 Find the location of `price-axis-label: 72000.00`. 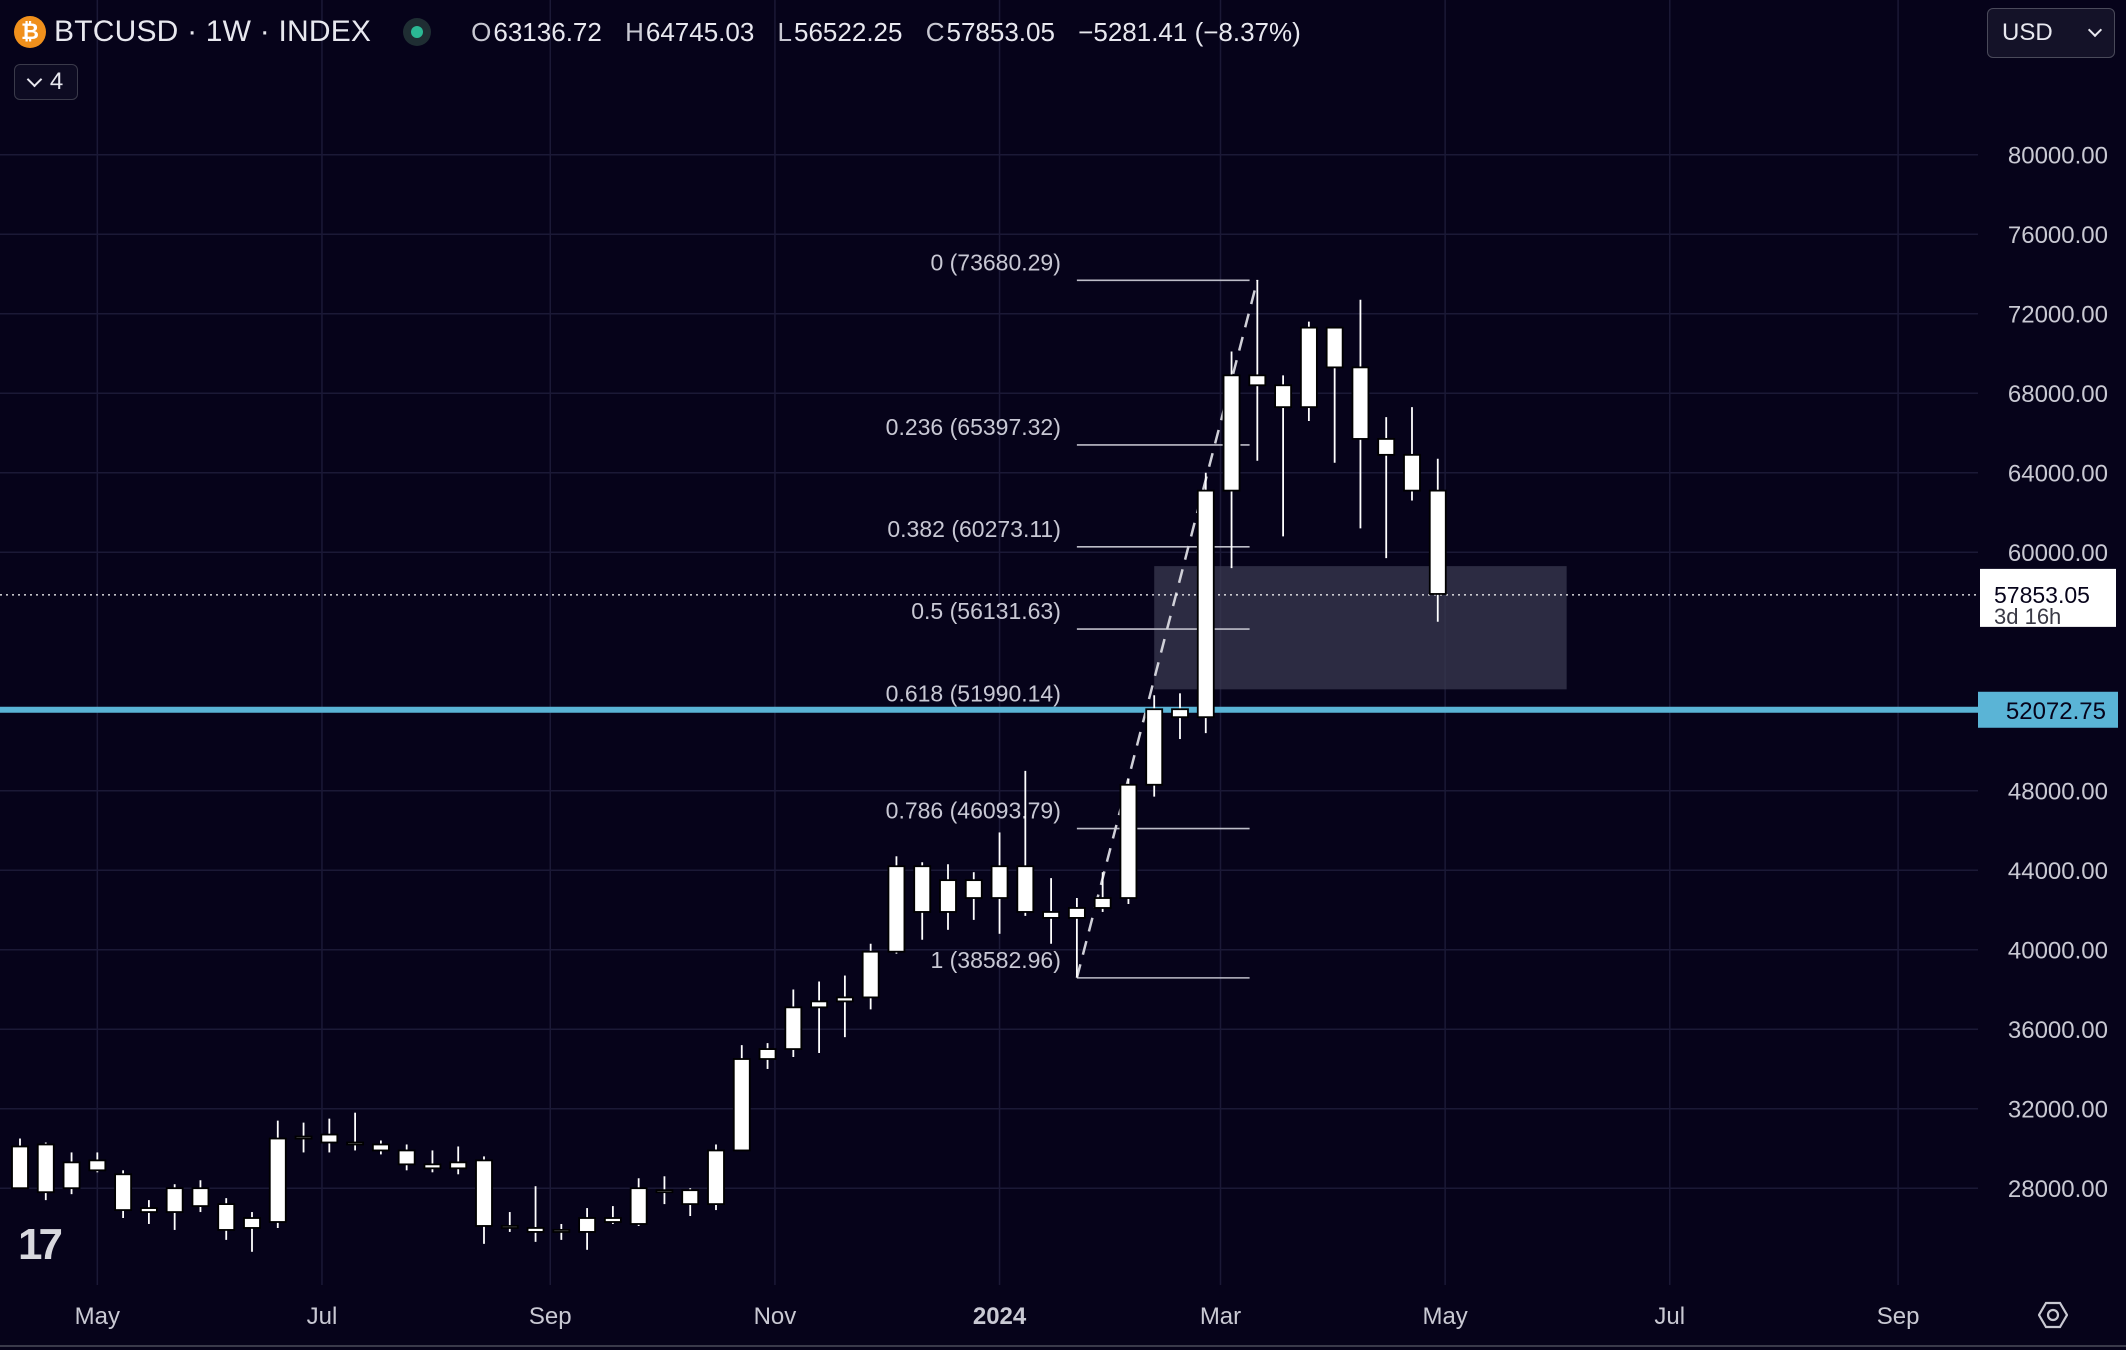

price-axis-label: 72000.00 is located at coordinates (2058, 315).